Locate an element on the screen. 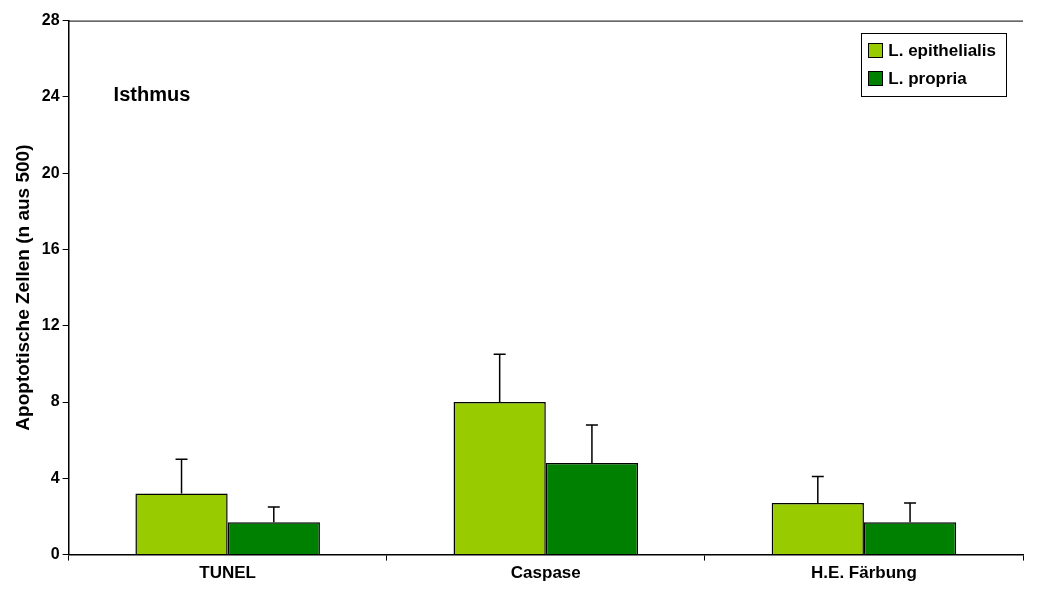 The width and height of the screenshot is (1045, 595). legend-label: L. epithelialis is located at coordinates (942, 50).